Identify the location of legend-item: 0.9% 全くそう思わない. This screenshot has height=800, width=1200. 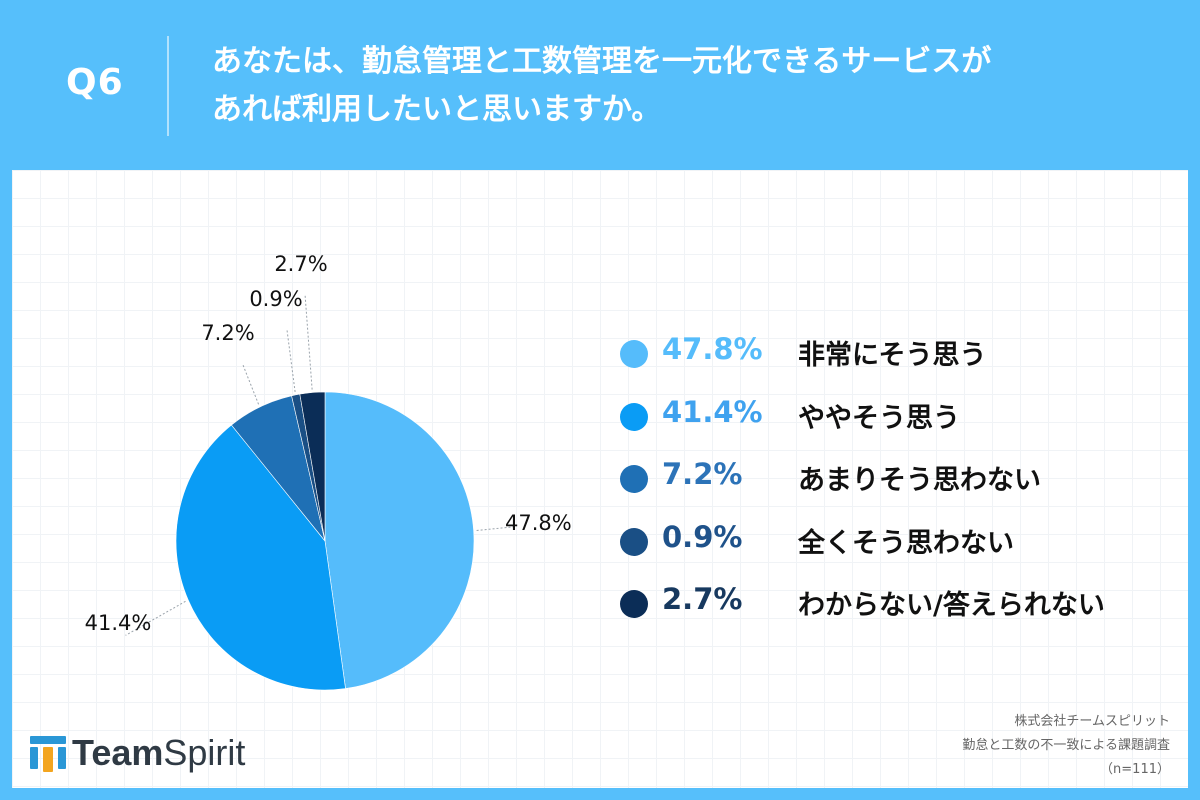
(890, 545).